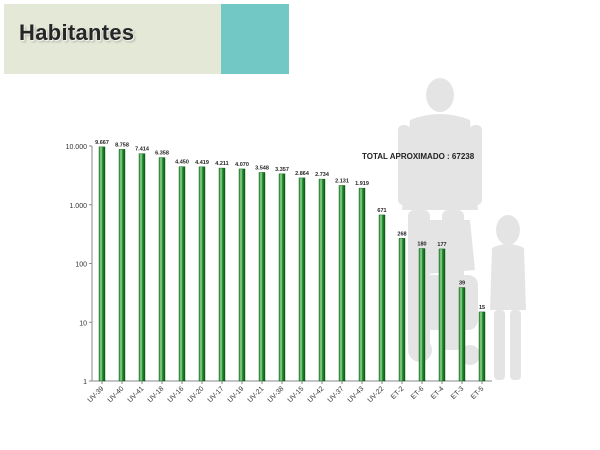 The height and width of the screenshot is (450, 600). I want to click on bar-value-label: 2.864, so click(302, 174).